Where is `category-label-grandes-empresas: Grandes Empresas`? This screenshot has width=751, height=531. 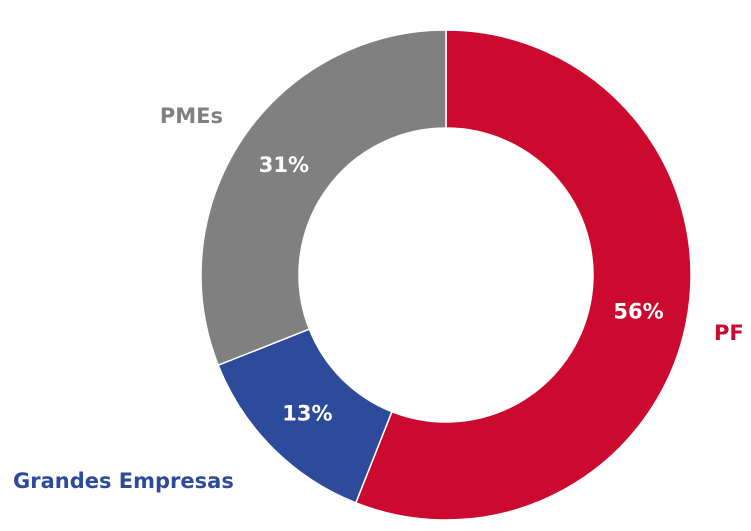 category-label-grandes-empresas: Grandes Empresas is located at coordinates (123, 481).